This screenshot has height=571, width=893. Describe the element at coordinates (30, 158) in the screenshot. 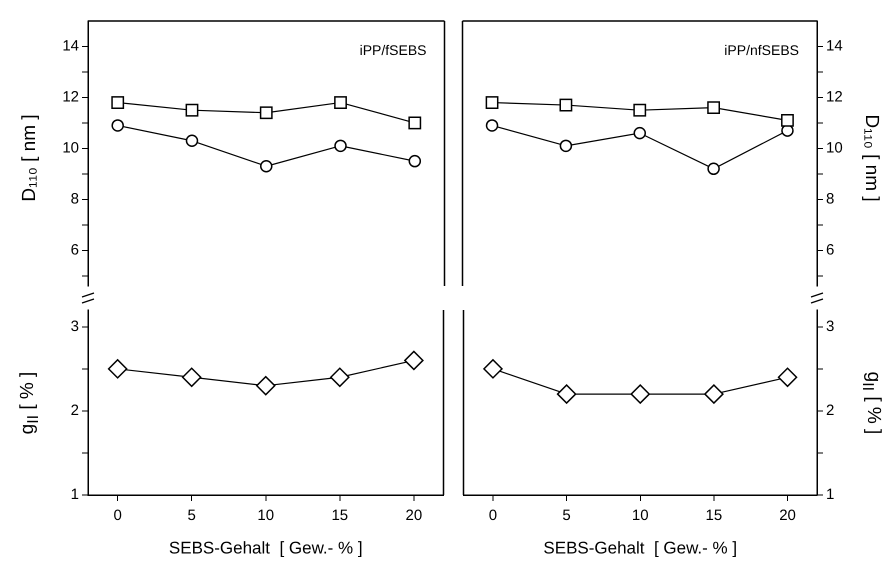

I see `y-axis-title: D₁₁₀ [ nm ]` at that location.